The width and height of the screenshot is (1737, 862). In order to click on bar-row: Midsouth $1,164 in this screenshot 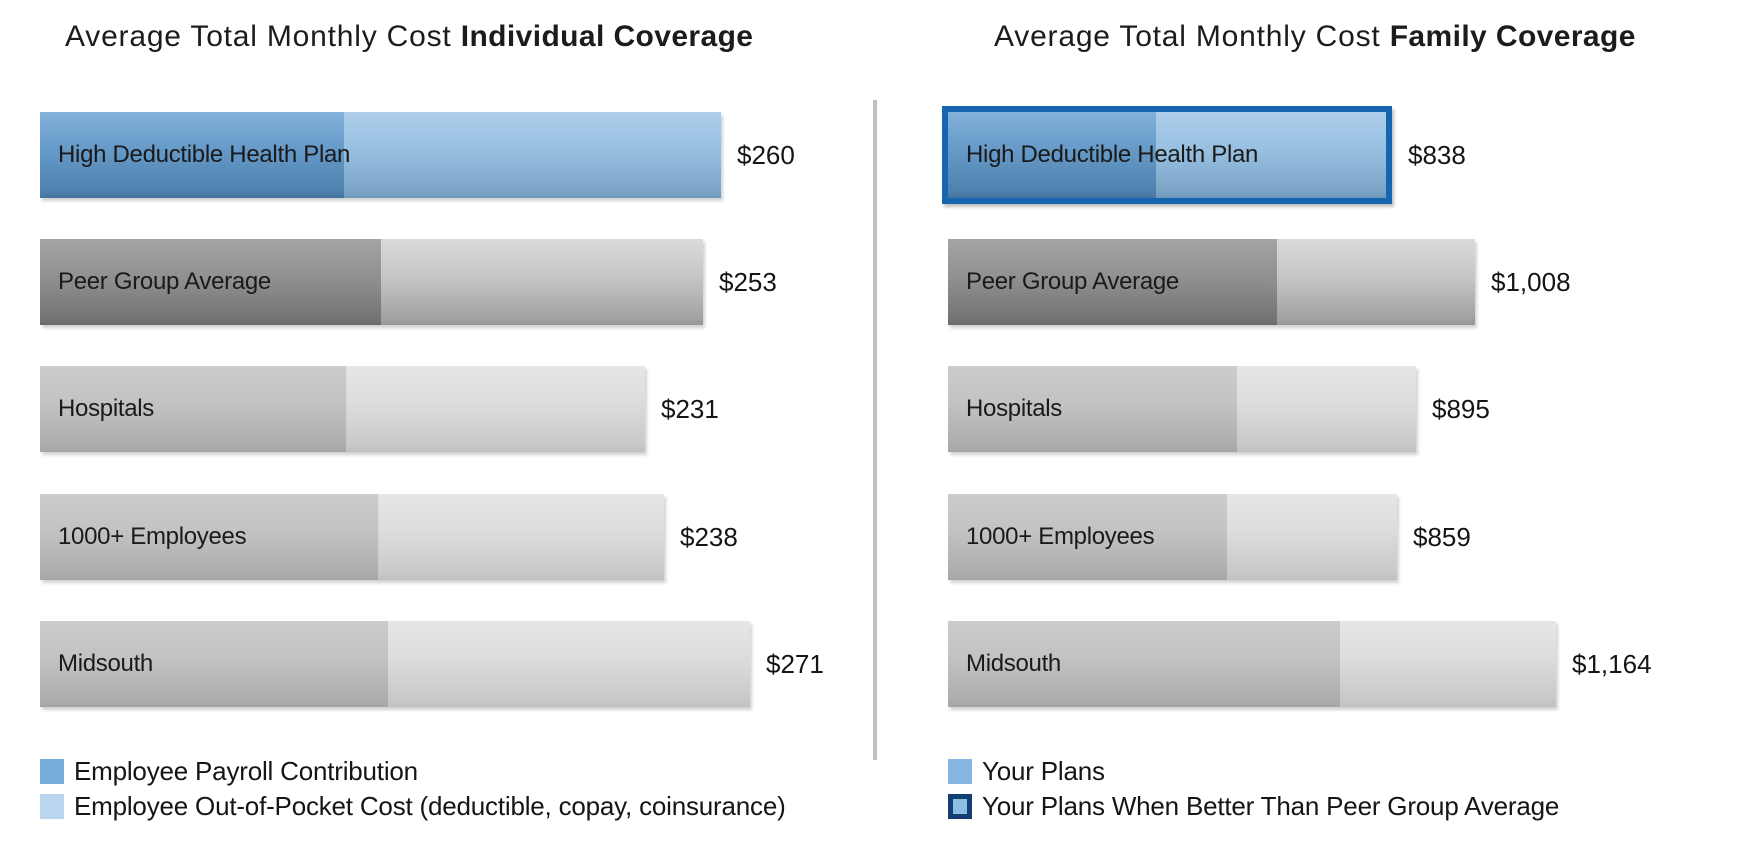, I will do `click(1338, 664)`.